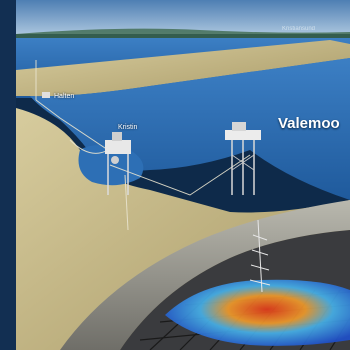  Describe the element at coordinates (260, 256) in the screenshot. I see `well-bore` at that location.